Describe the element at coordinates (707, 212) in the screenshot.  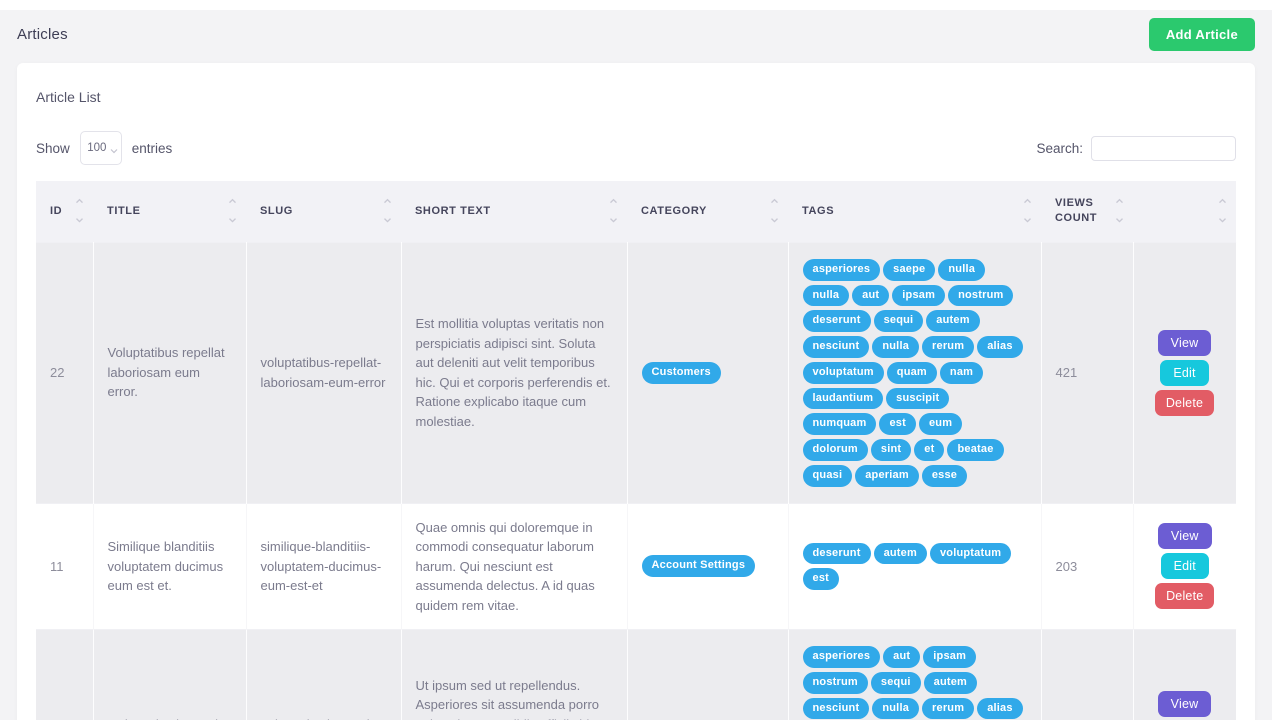
I see `column-header-category: CATEGORY` at that location.